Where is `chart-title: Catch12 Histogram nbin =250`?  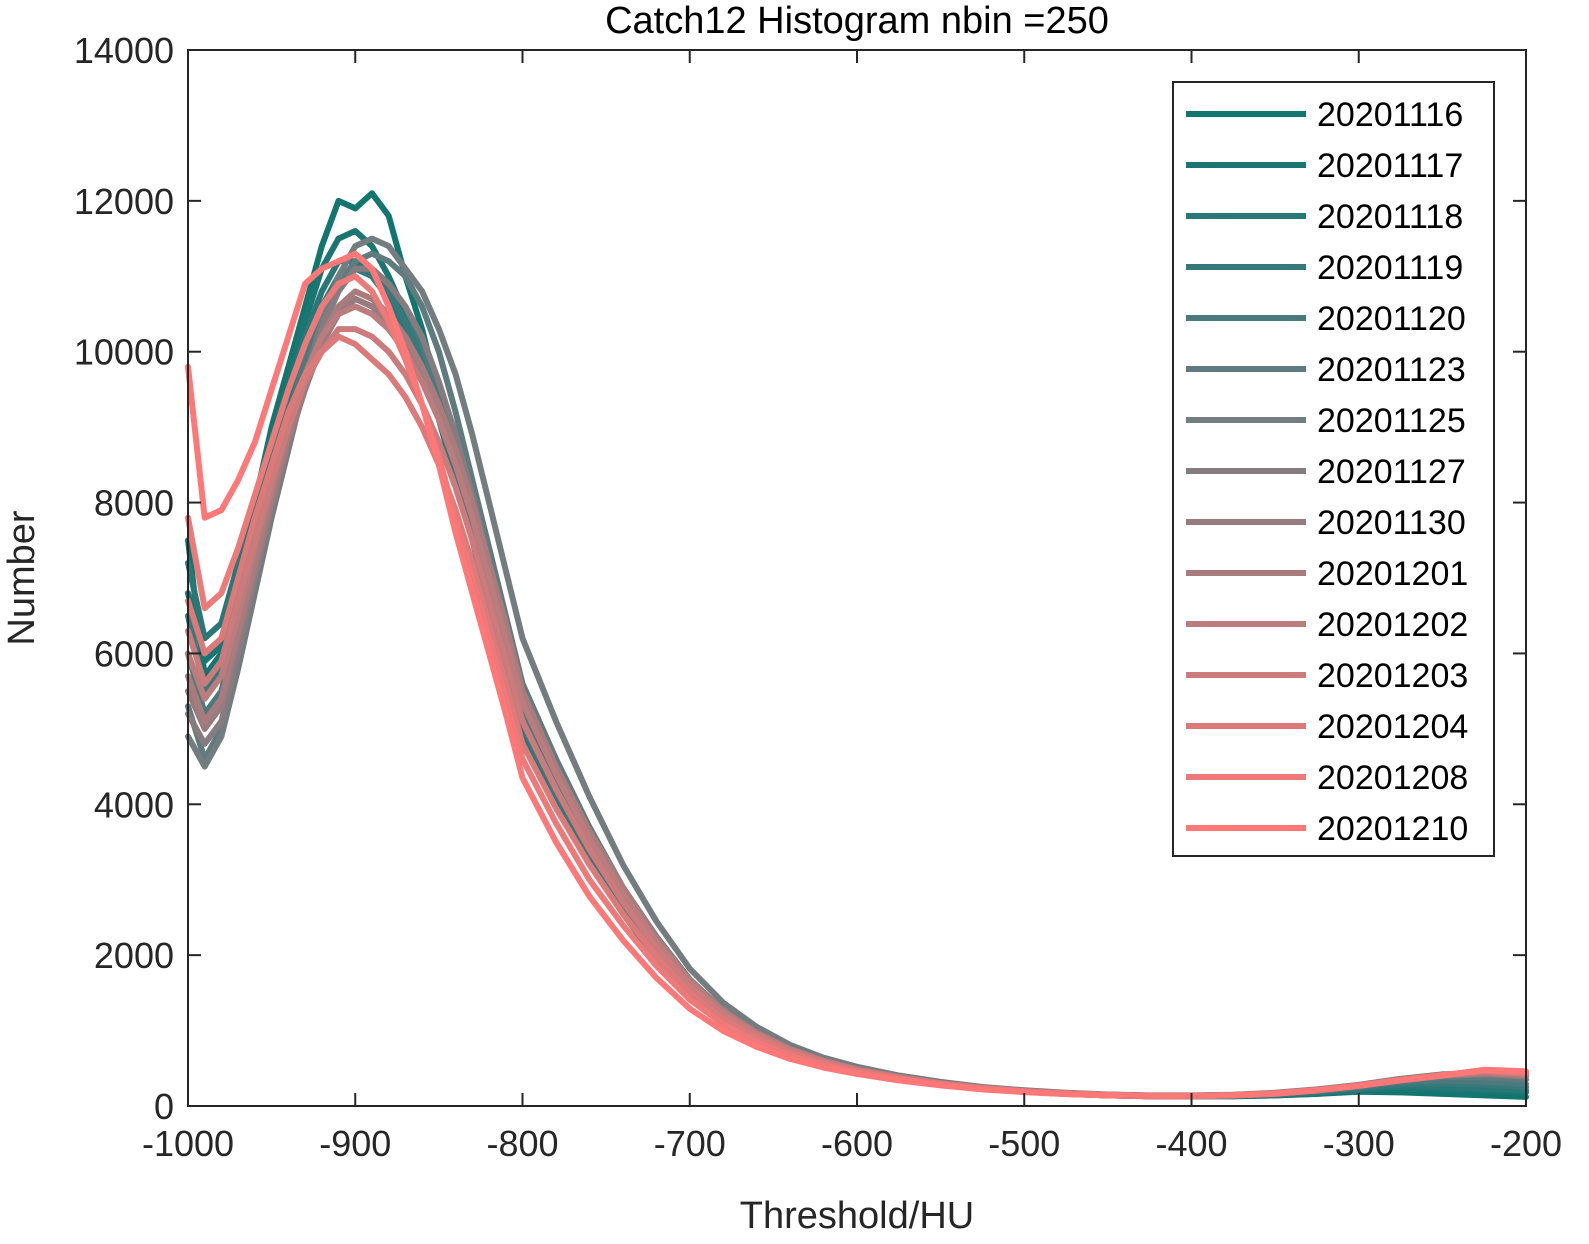 chart-title: Catch12 Histogram nbin =250 is located at coordinates (857, 21).